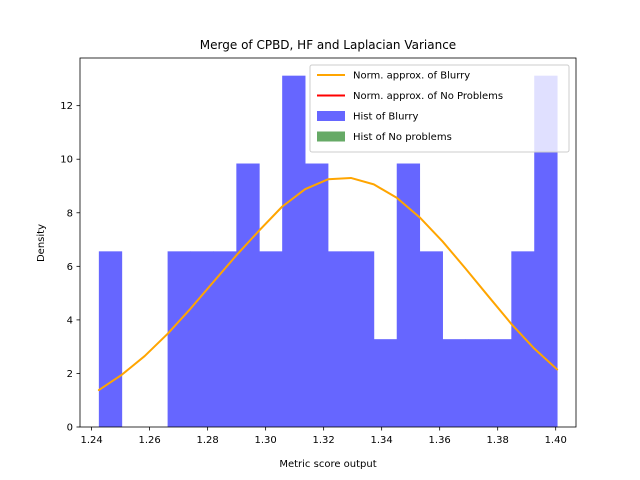 The height and width of the screenshot is (480, 640). Describe the element at coordinates (91, 440) in the screenshot. I see `x-tick-label: 1.24` at that location.